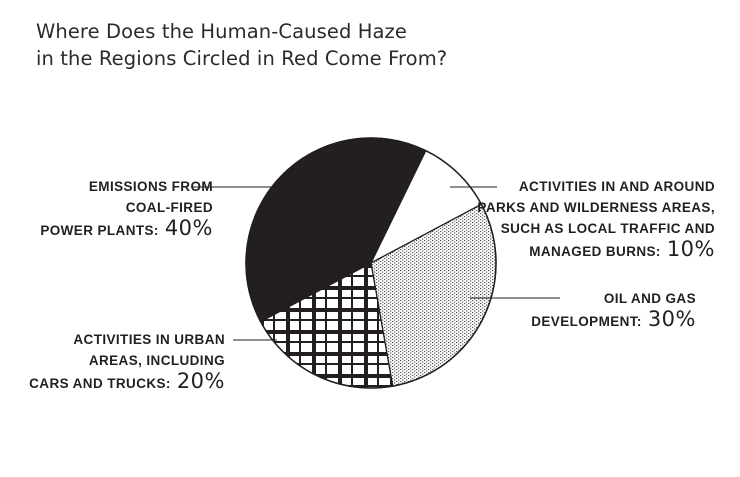  What do you see at coordinates (616, 186) in the screenshot?
I see `slice-label-parks-line-1: ACTIVITIES IN AND AROUND` at bounding box center [616, 186].